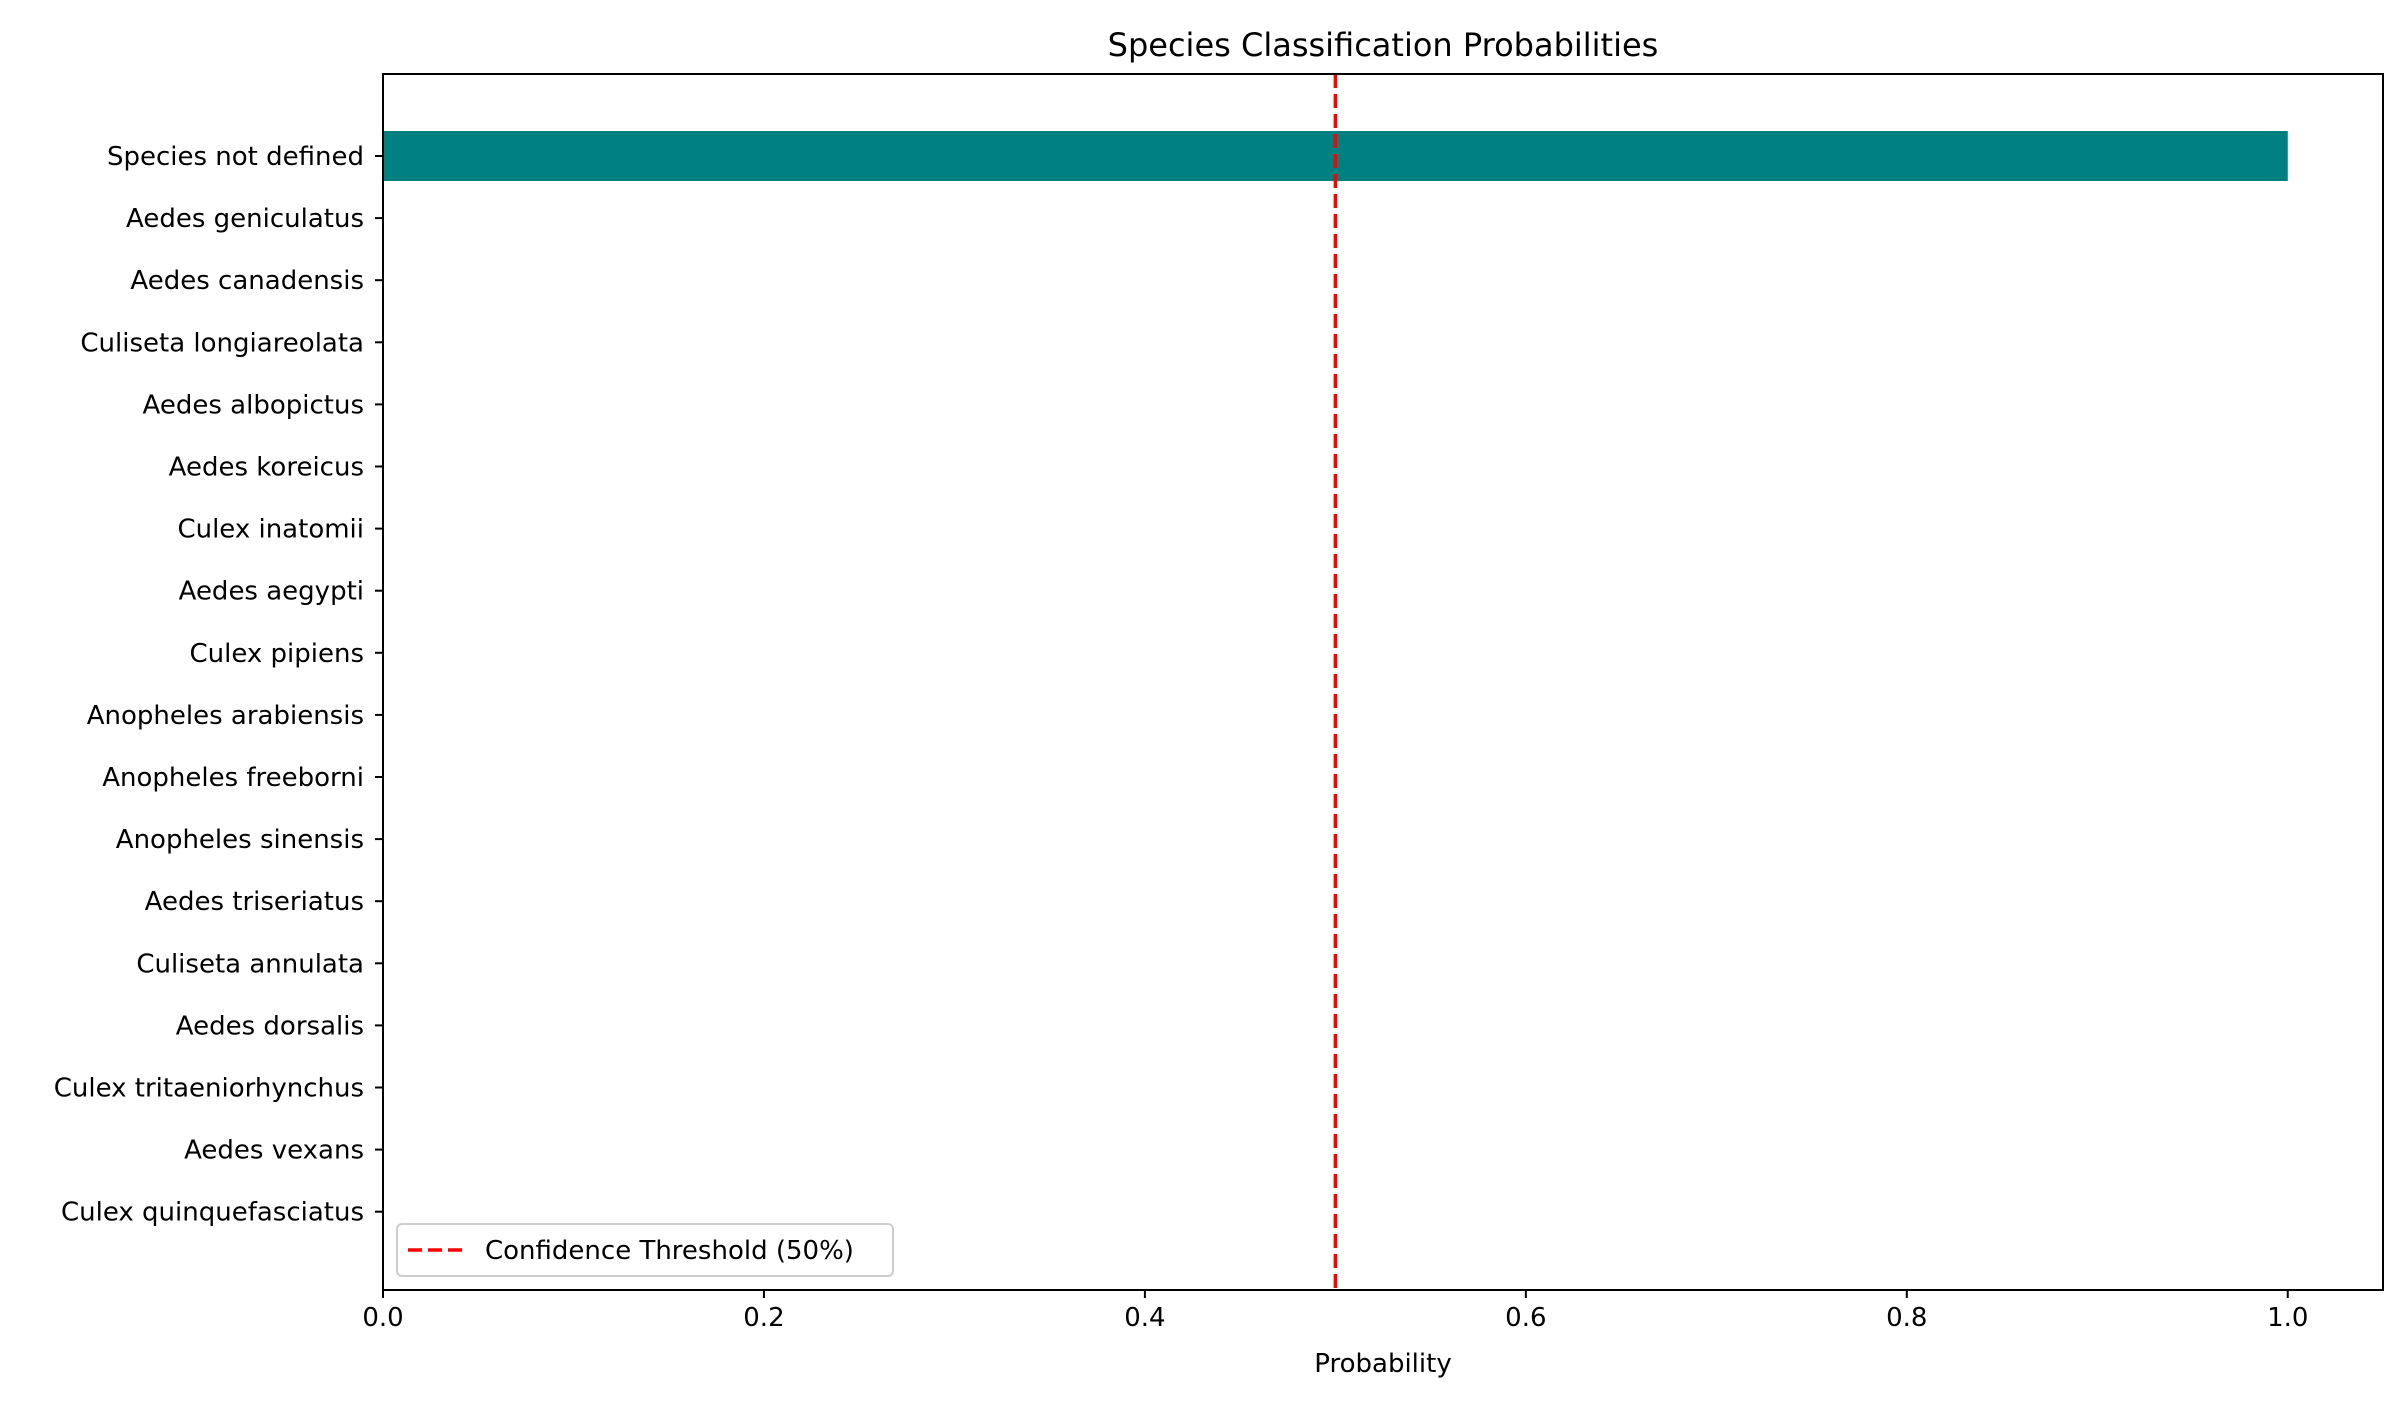  Describe the element at coordinates (253, 405) in the screenshot. I see `y-tick-label: Aedes albopictus` at that location.